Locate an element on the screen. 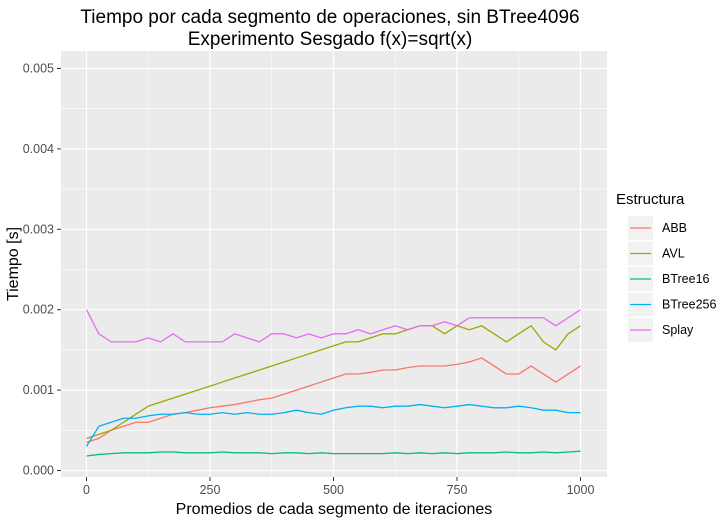 Image resolution: width=728 pixels, height=528 pixels. legend-title: Estructura is located at coordinates (650, 199).